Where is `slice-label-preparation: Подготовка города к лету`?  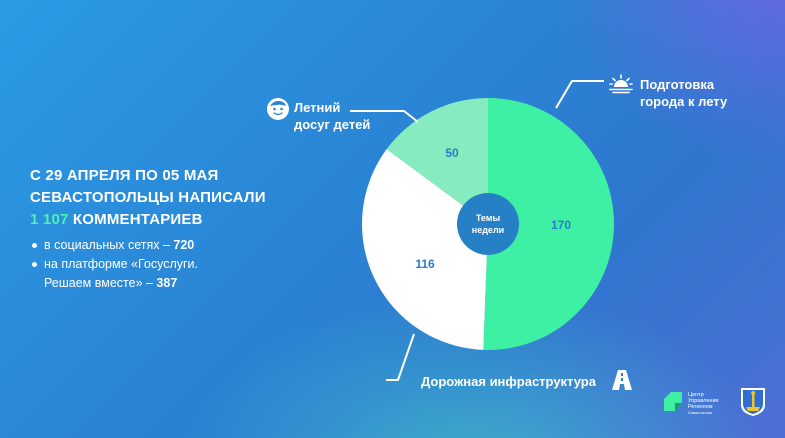
slice-label-preparation: Подготовка города к лету is located at coordinates (683, 93).